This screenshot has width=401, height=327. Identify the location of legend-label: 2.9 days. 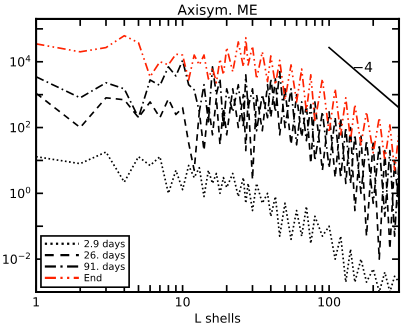
(104, 245).